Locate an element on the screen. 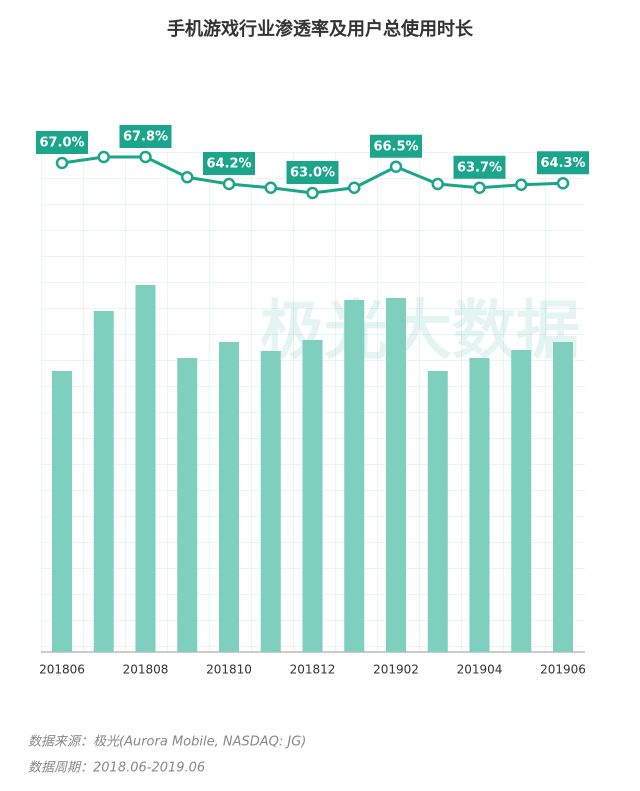 This screenshot has height=791, width=640. data-label: 66.5% is located at coordinates (395, 146).